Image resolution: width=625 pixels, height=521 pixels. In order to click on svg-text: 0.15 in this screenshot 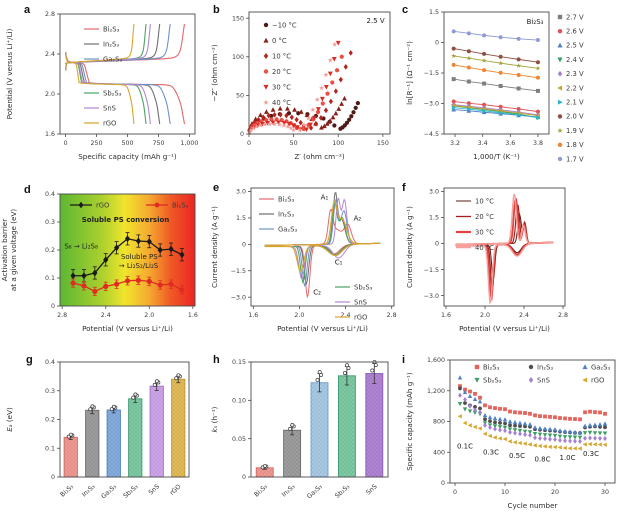, I will do `click(239, 362)`.